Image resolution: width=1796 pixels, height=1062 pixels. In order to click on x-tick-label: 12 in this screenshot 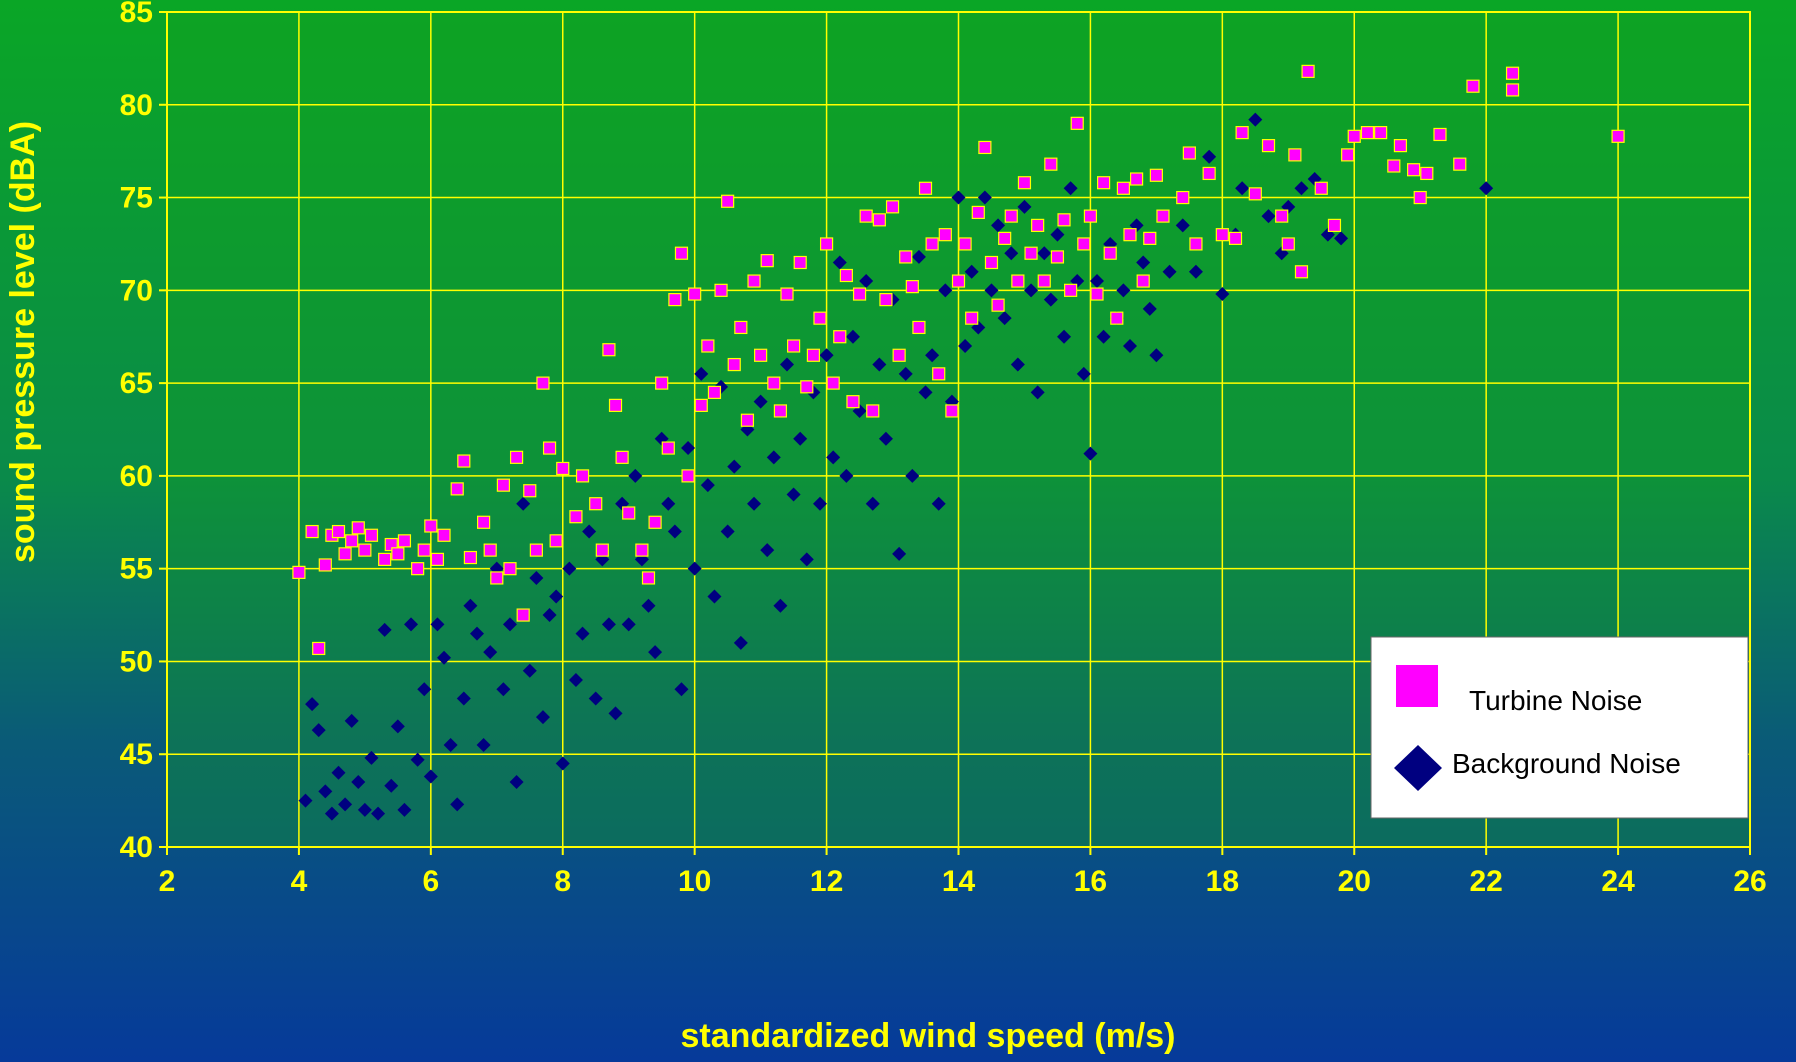, I will do `click(826, 881)`.